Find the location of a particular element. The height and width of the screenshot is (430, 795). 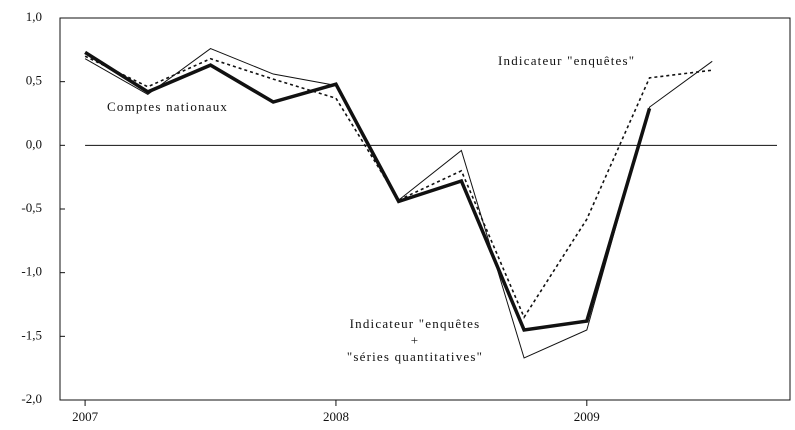

annotation: Indicateur "enquêtes is located at coordinates (415, 323).